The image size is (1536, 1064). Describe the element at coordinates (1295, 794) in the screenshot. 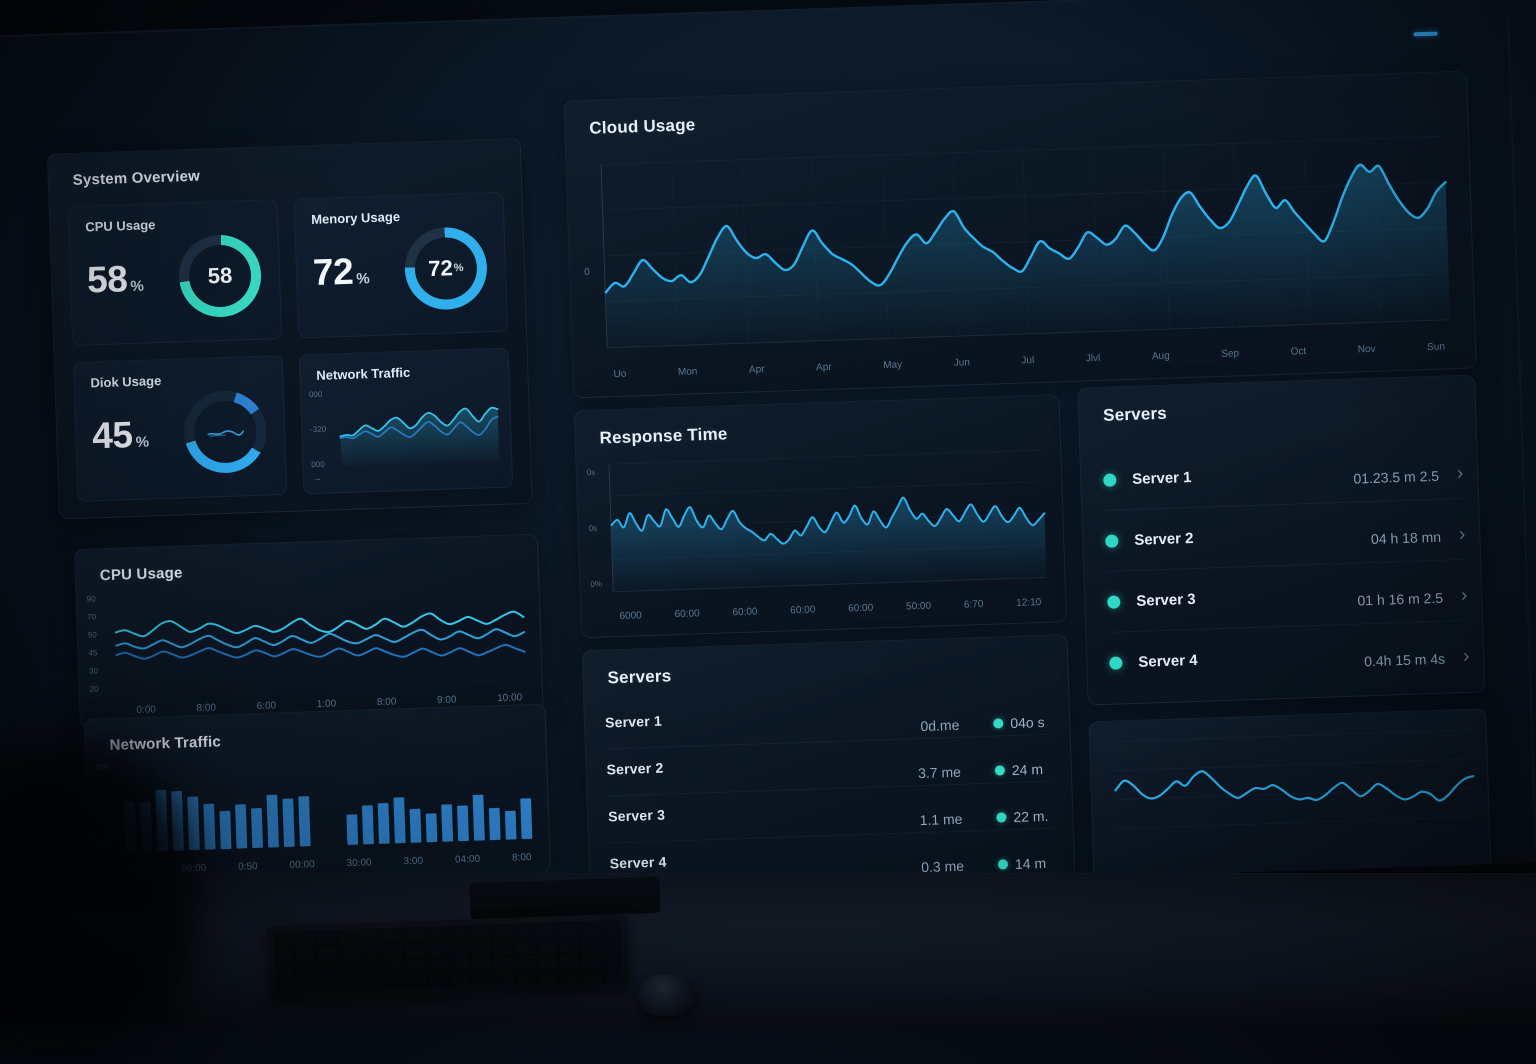

I see `right-trend-chart` at that location.